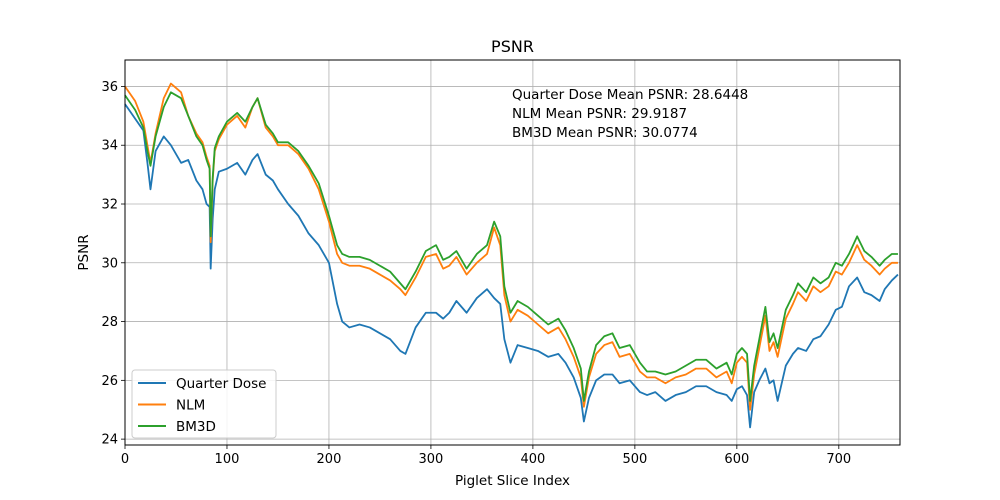 Image resolution: width=1000 pixels, height=500 pixels. I want to click on chart-title: PSNR, so click(512, 46).